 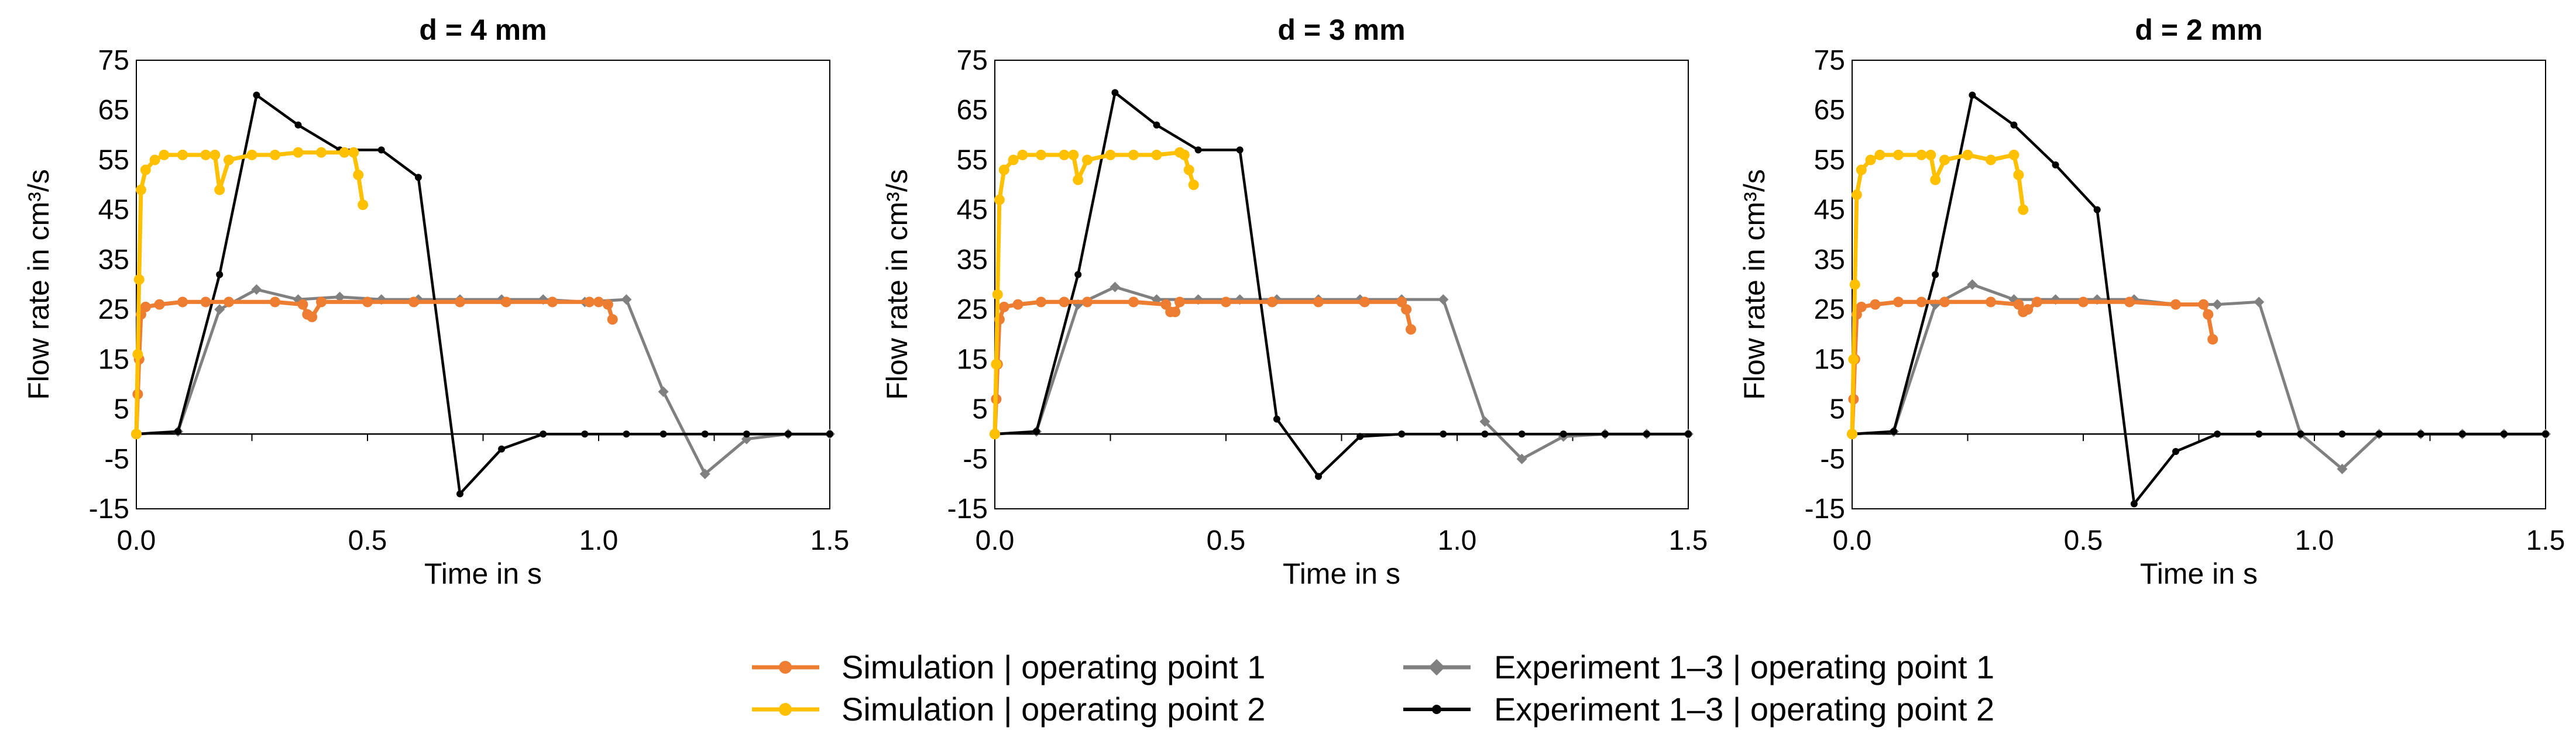 I want to click on series-exp-op1, so click(x=2199, y=376).